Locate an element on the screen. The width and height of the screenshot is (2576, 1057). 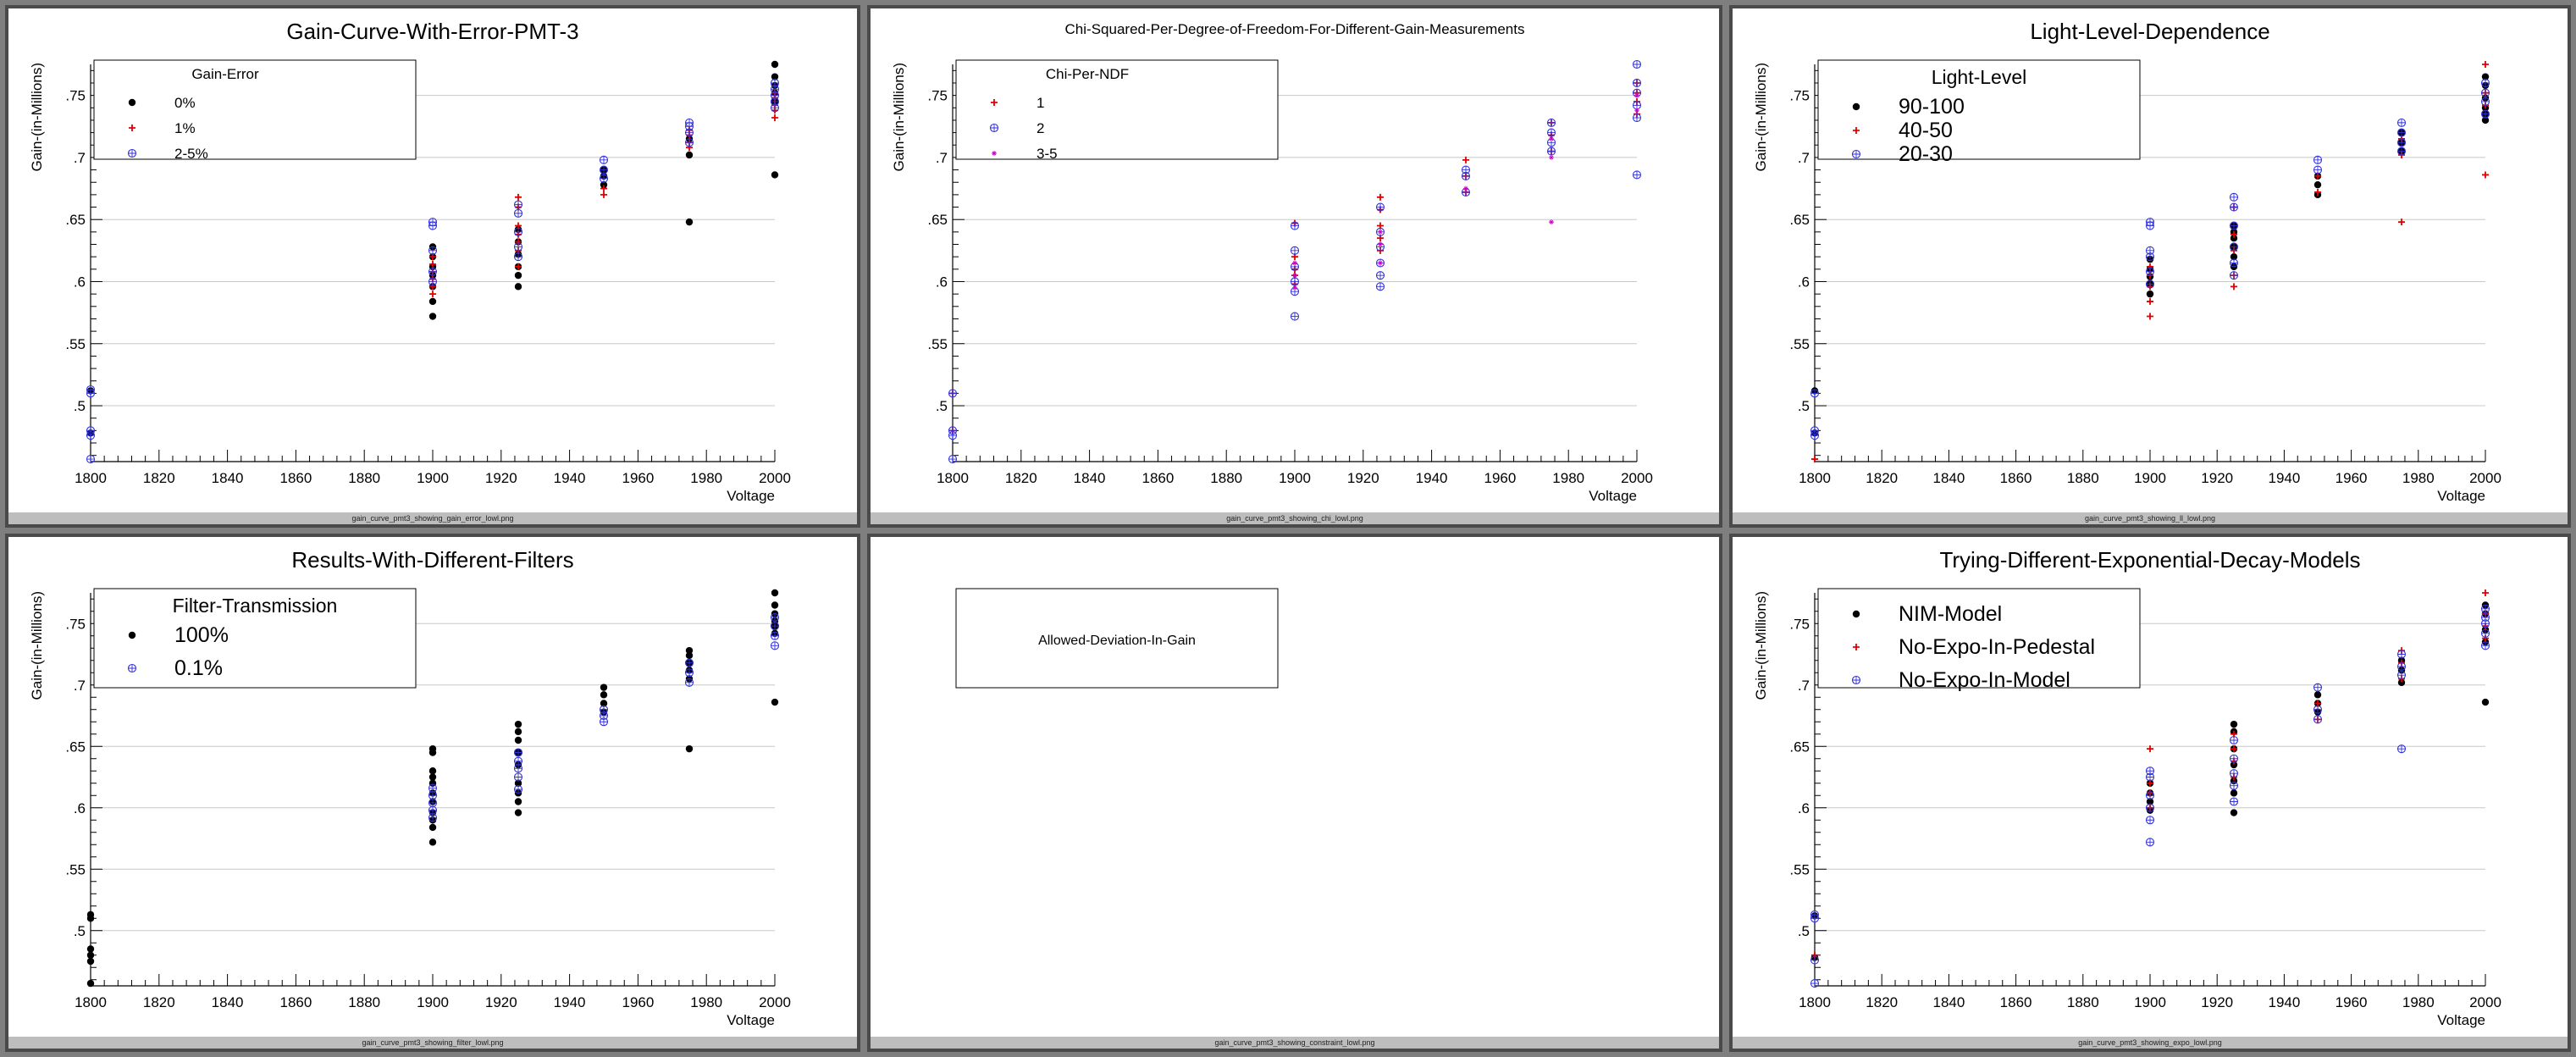
legend-title: Gain-Error is located at coordinates (225, 74).